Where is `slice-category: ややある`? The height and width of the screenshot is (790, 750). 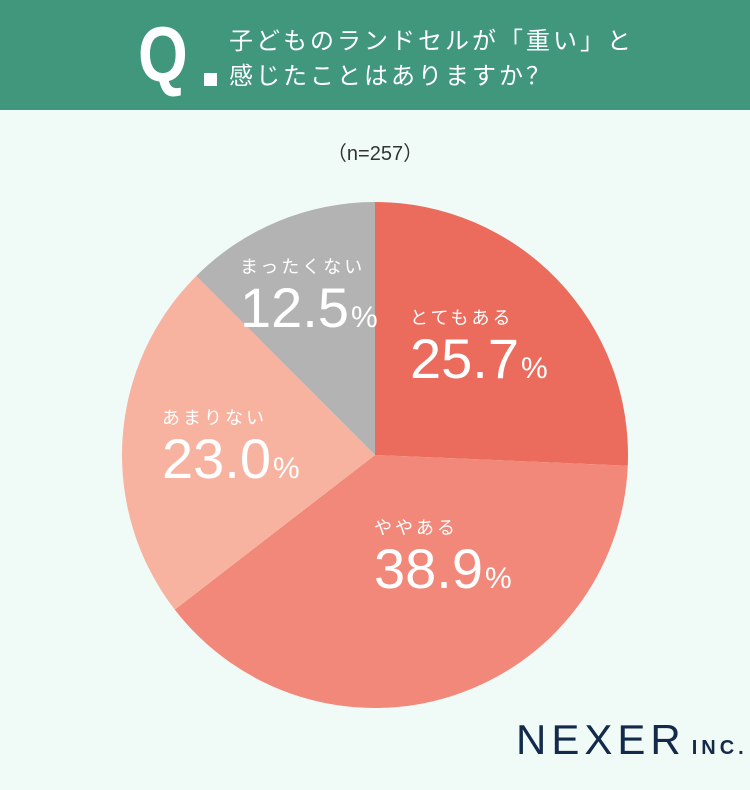 slice-category: ややある is located at coordinates (416, 528).